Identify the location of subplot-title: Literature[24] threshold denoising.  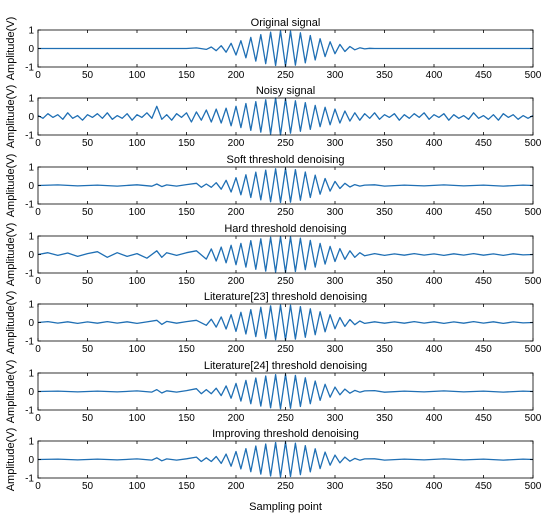
(285, 366).